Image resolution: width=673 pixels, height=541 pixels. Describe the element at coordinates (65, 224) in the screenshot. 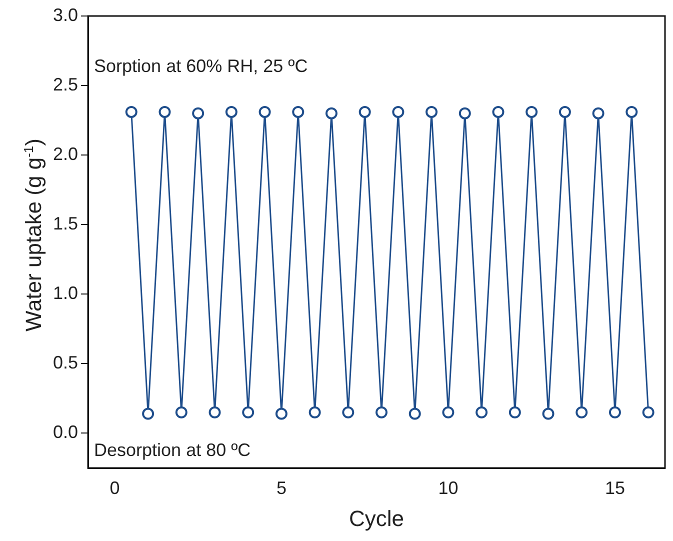

I see `y-tick-label: 1.5` at that location.